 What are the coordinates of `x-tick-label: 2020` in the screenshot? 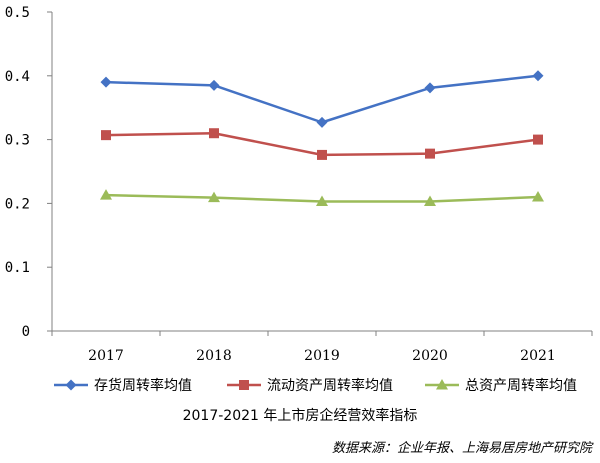 It's located at (430, 356).